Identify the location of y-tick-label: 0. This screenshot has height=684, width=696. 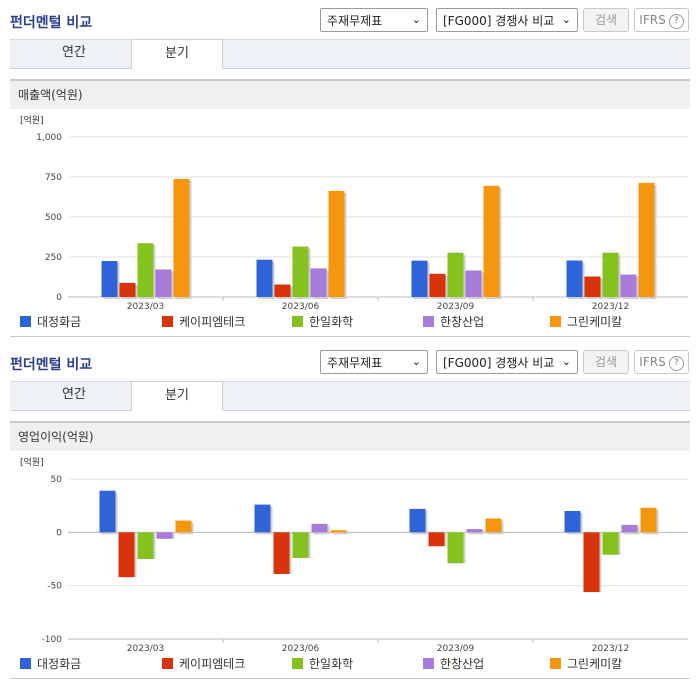
(59, 533).